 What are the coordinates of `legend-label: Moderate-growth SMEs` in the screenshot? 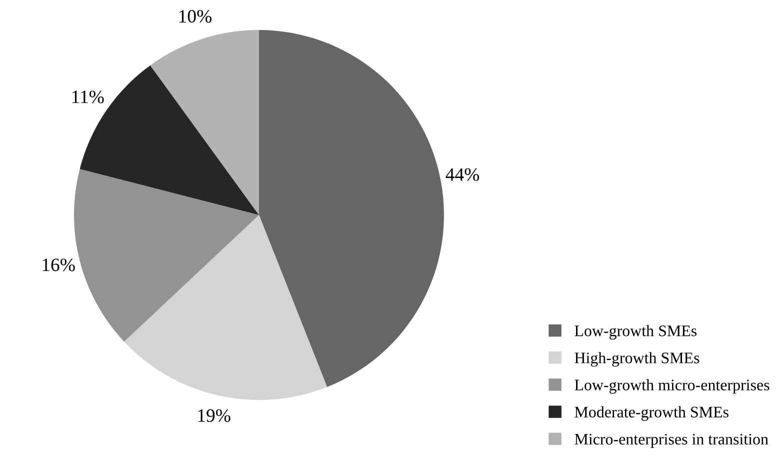 It's located at (651, 413).